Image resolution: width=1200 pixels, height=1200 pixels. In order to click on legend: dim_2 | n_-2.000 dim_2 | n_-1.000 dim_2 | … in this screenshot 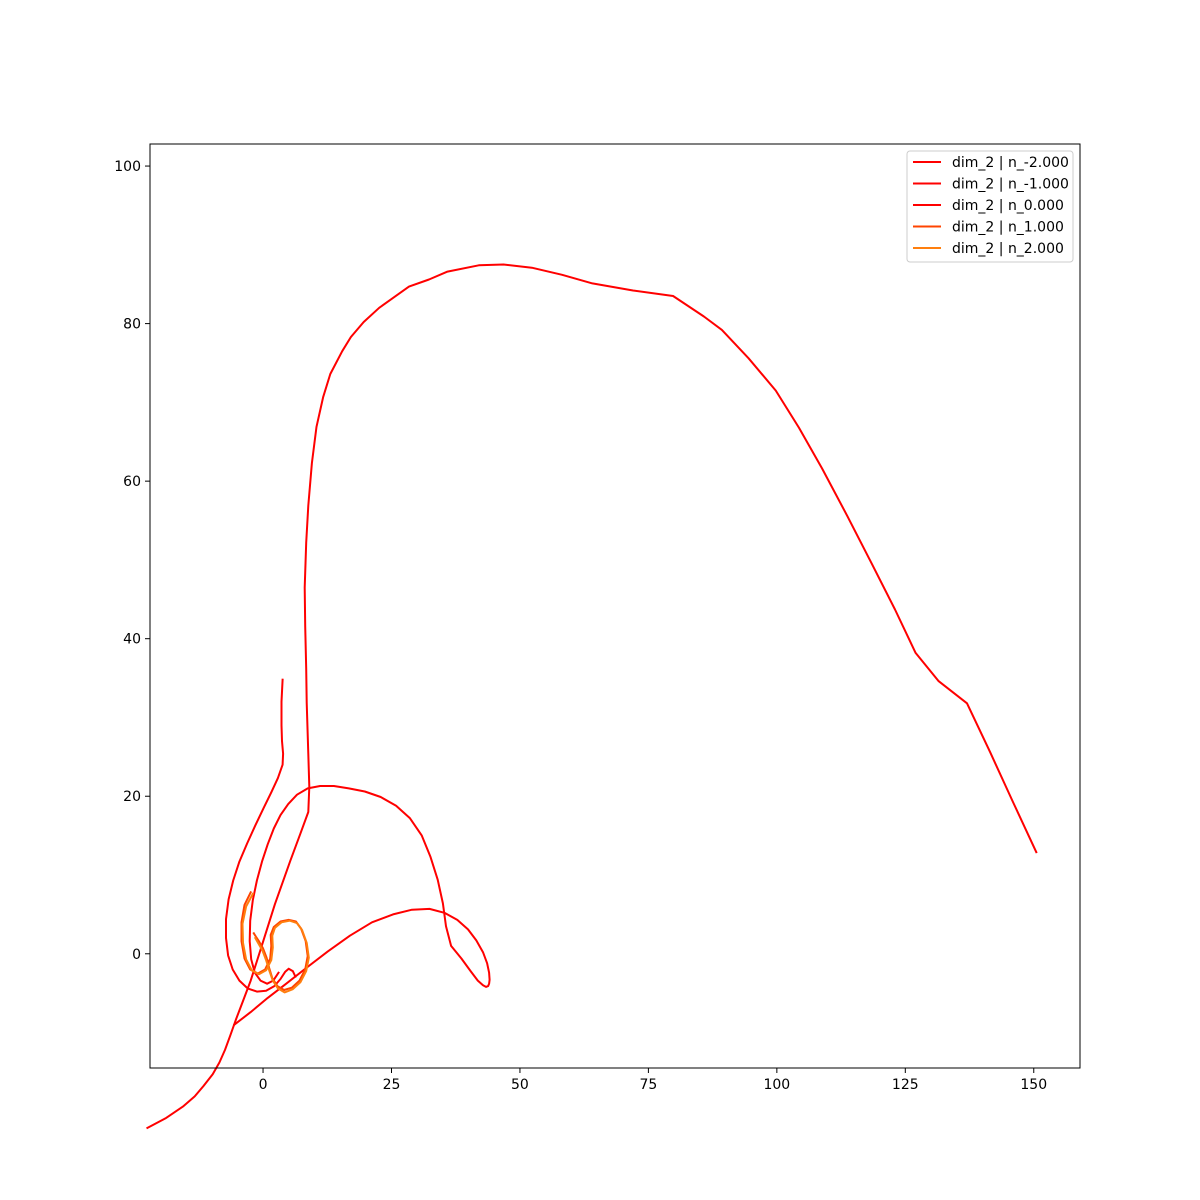, I will do `click(990, 206)`.